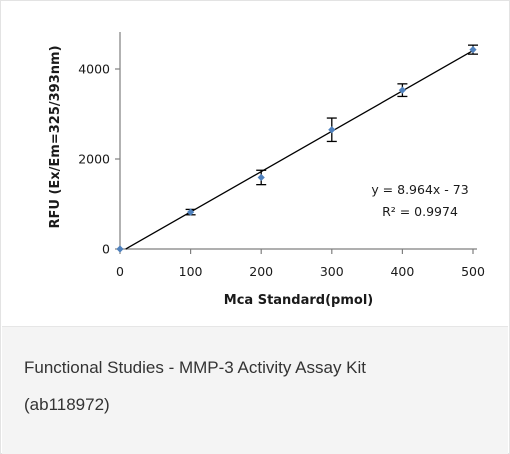 The height and width of the screenshot is (454, 510). What do you see at coordinates (261, 271) in the screenshot?
I see `x-tick-label: 200` at bounding box center [261, 271].